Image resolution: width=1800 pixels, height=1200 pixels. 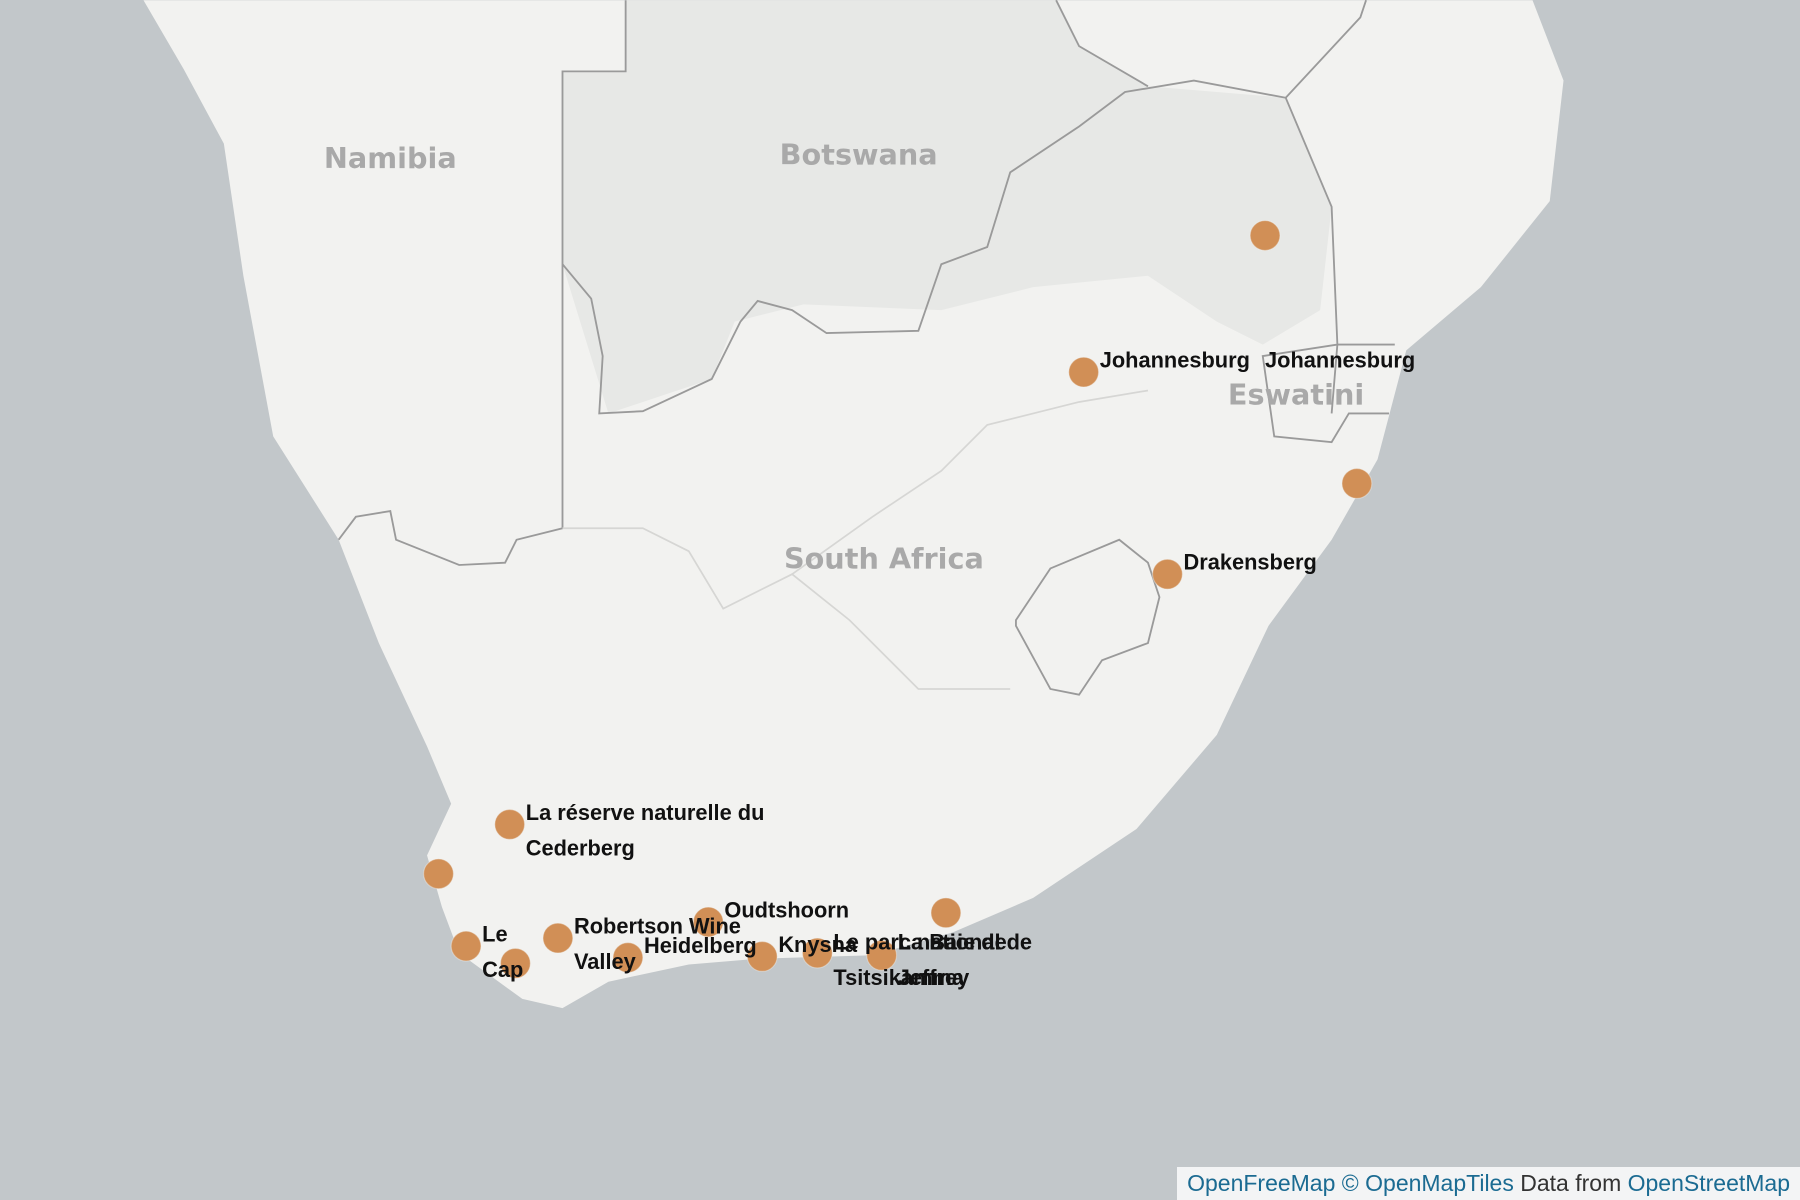 What do you see at coordinates (1708, 1183) in the screenshot?
I see `attribution-link: OpenStreetMap` at bounding box center [1708, 1183].